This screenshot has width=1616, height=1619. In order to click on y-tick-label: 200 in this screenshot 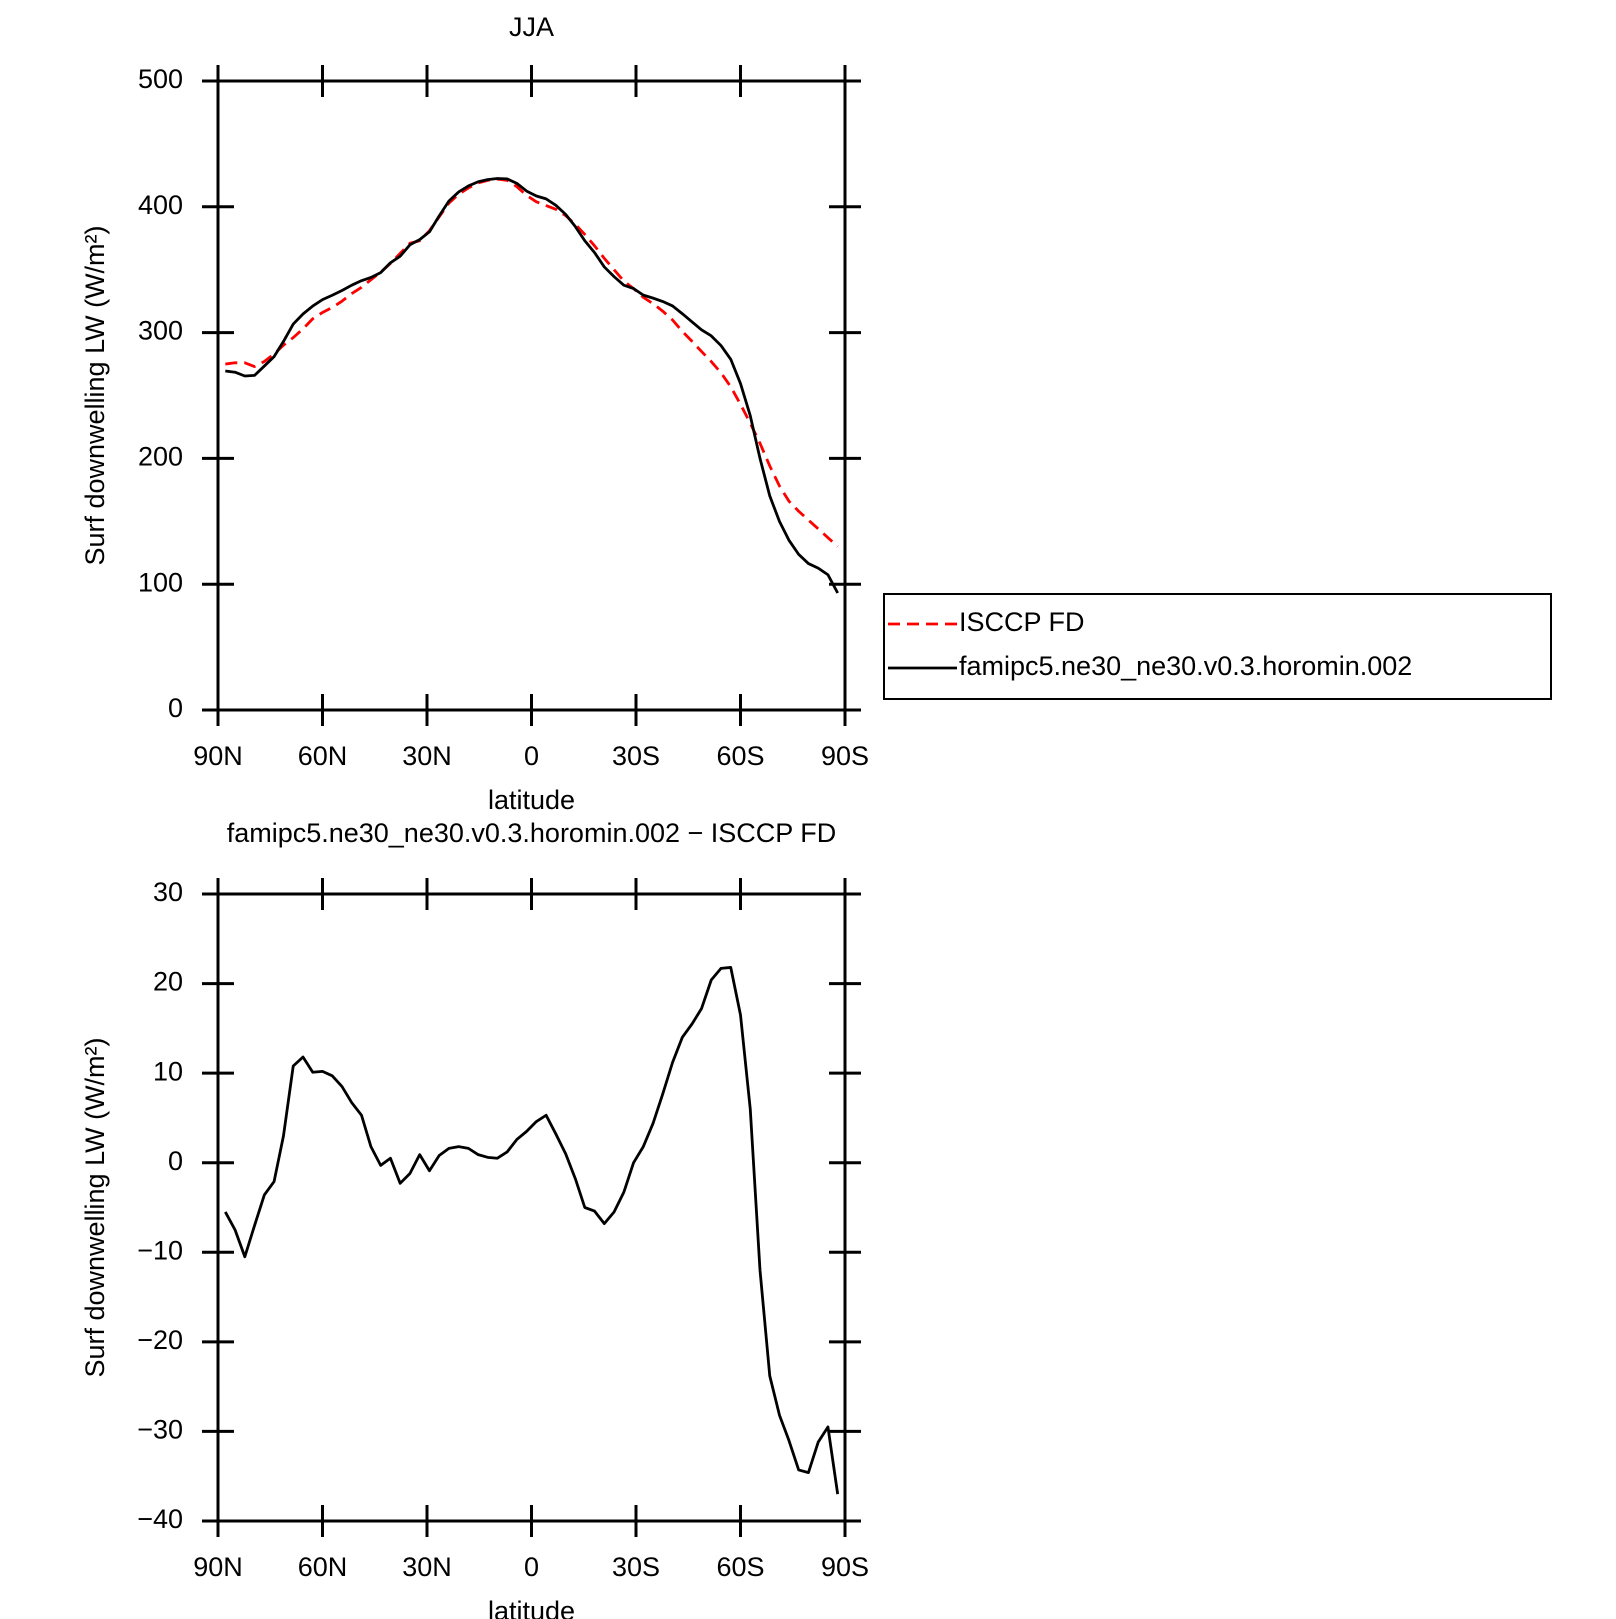, I will do `click(160, 457)`.